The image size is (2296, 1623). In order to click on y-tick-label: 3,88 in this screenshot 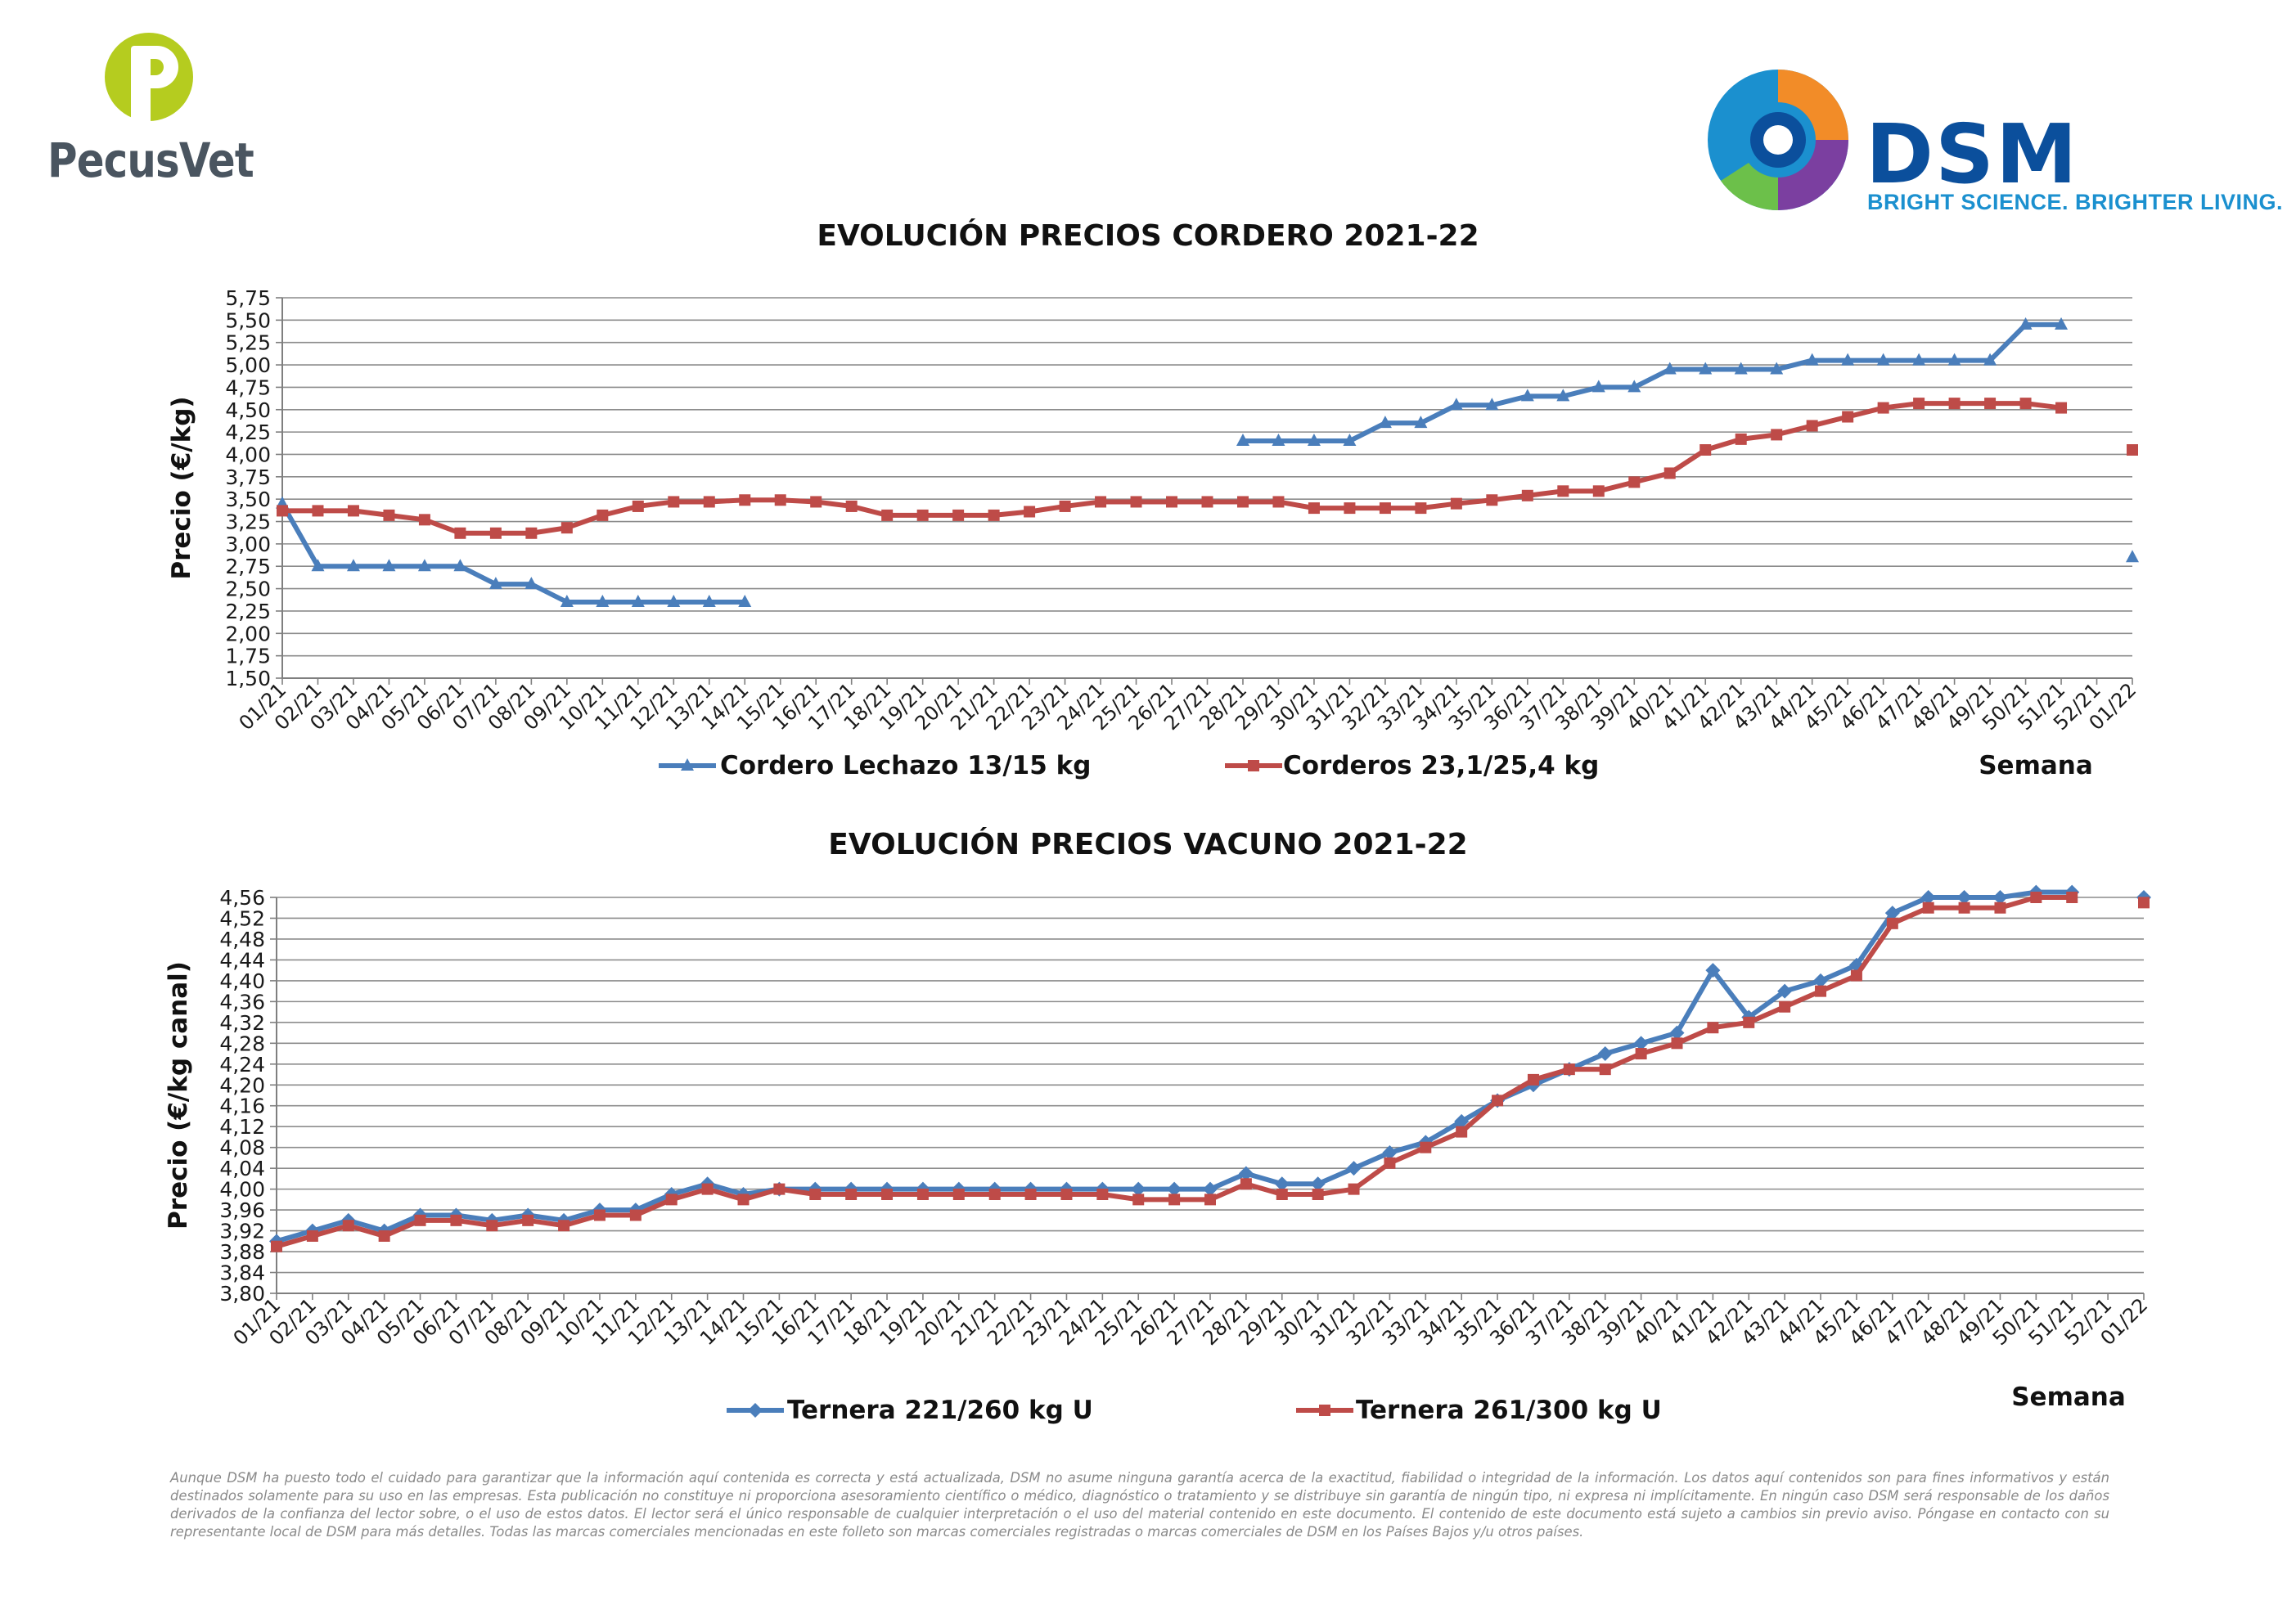, I will do `click(242, 1252)`.